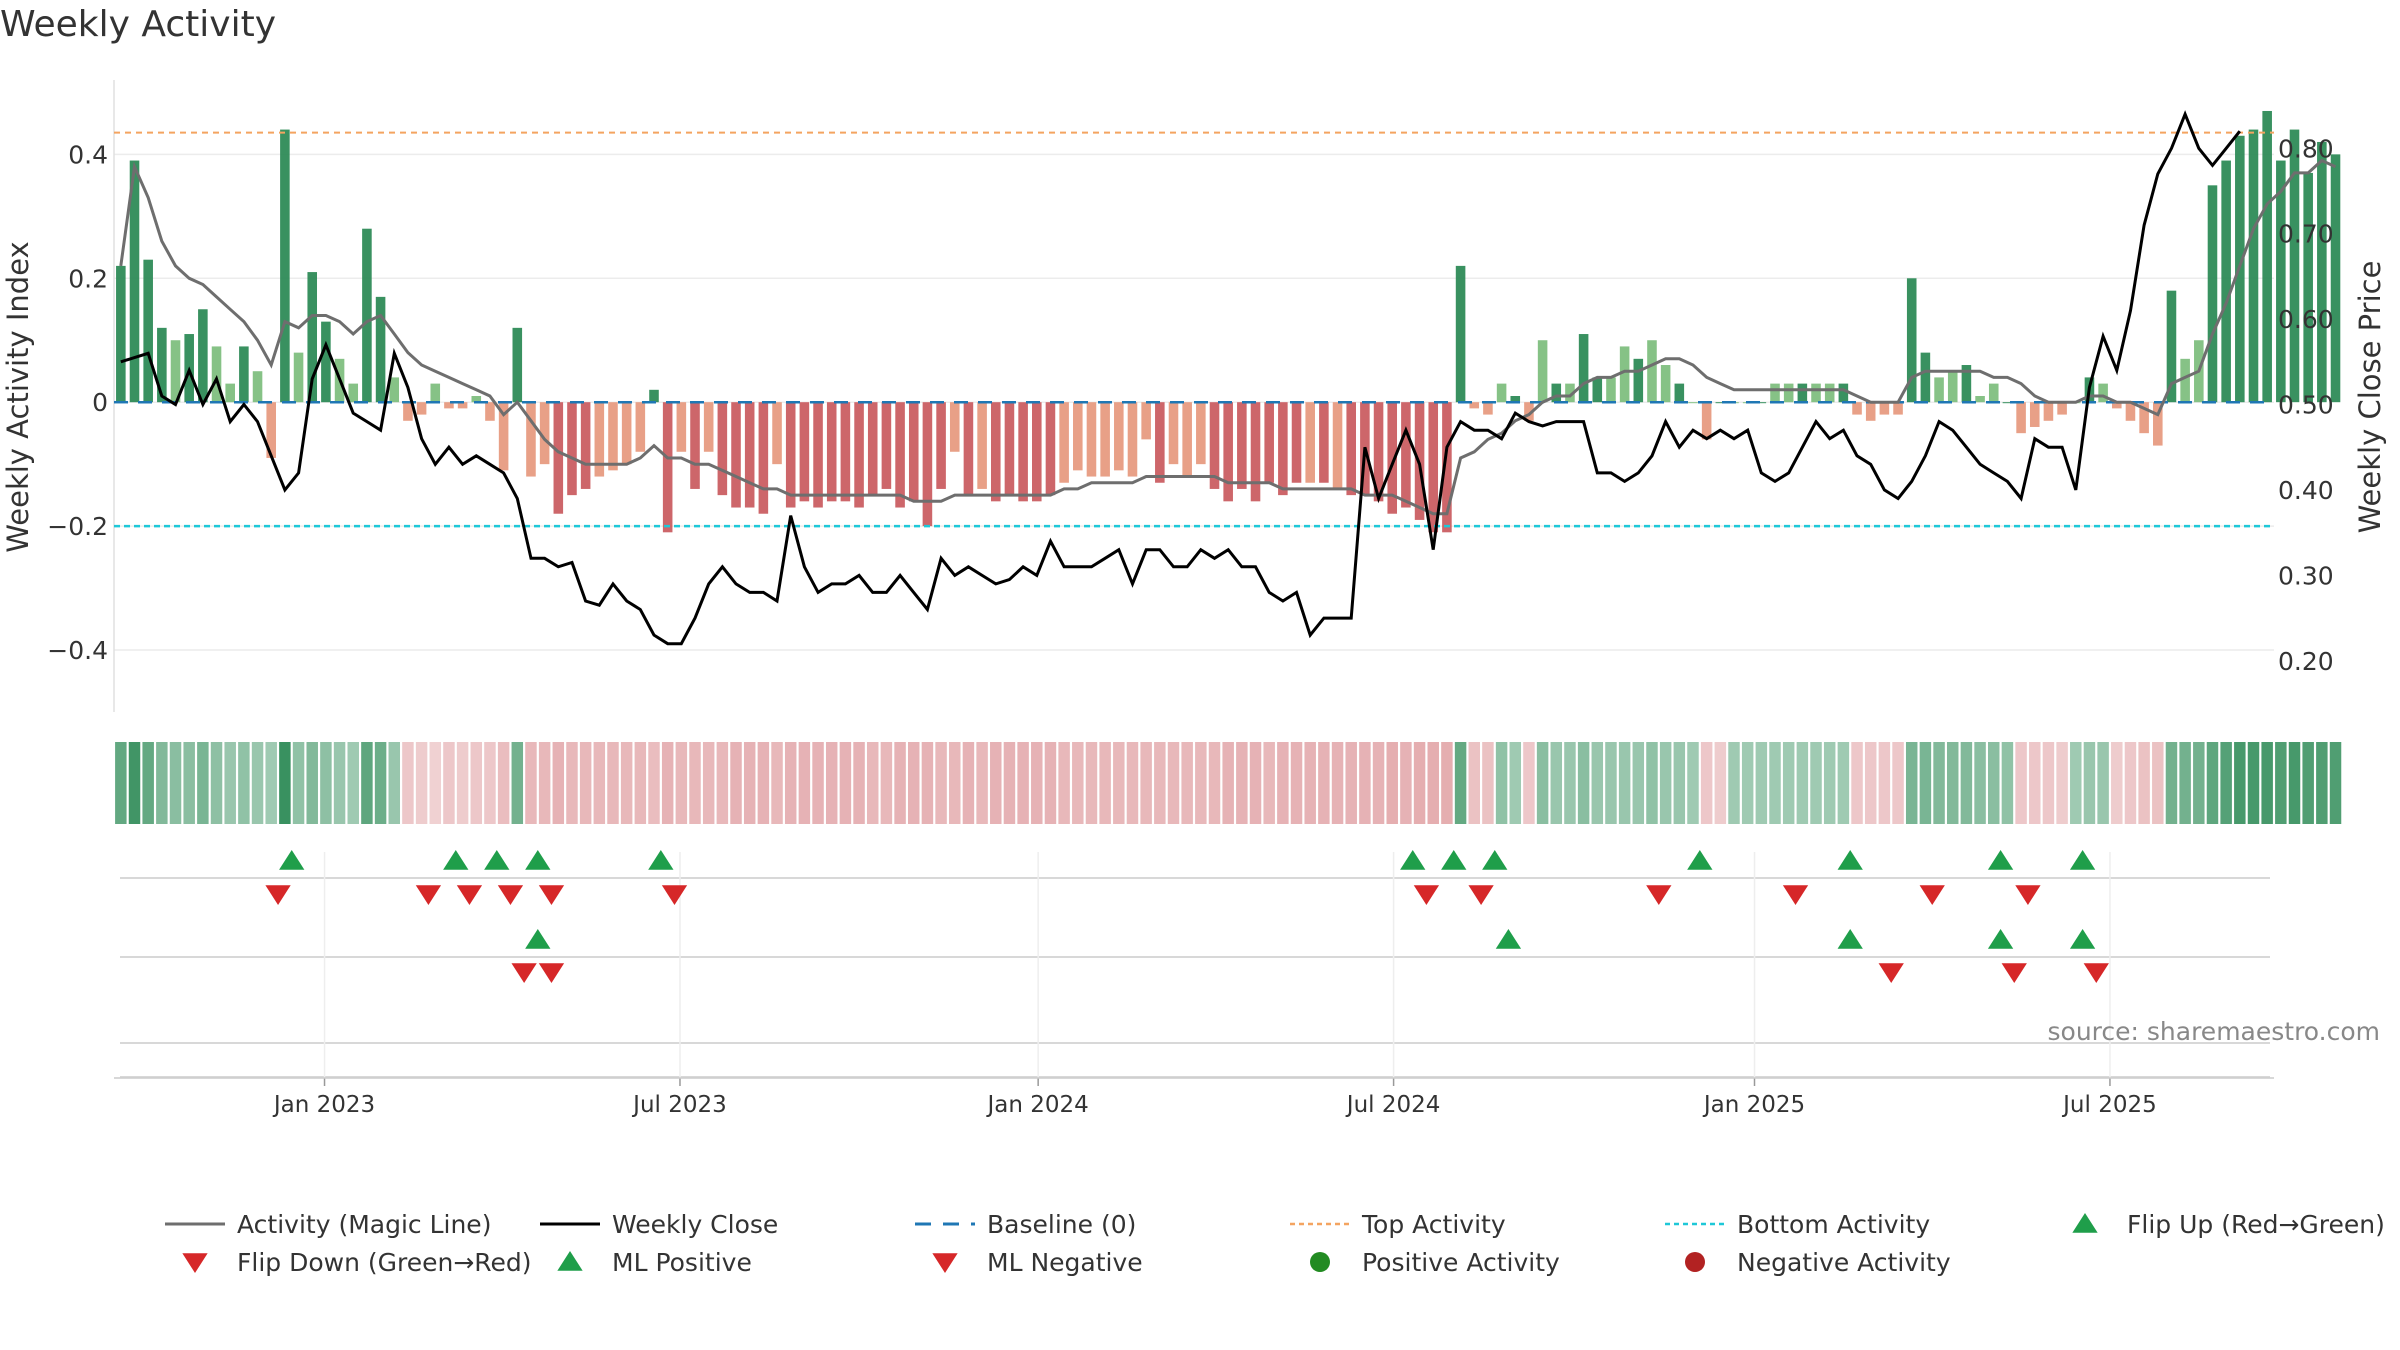 This screenshot has width=2400, height=1350. I want to click on legend-swatch-down-triangle, so click(945, 1263).